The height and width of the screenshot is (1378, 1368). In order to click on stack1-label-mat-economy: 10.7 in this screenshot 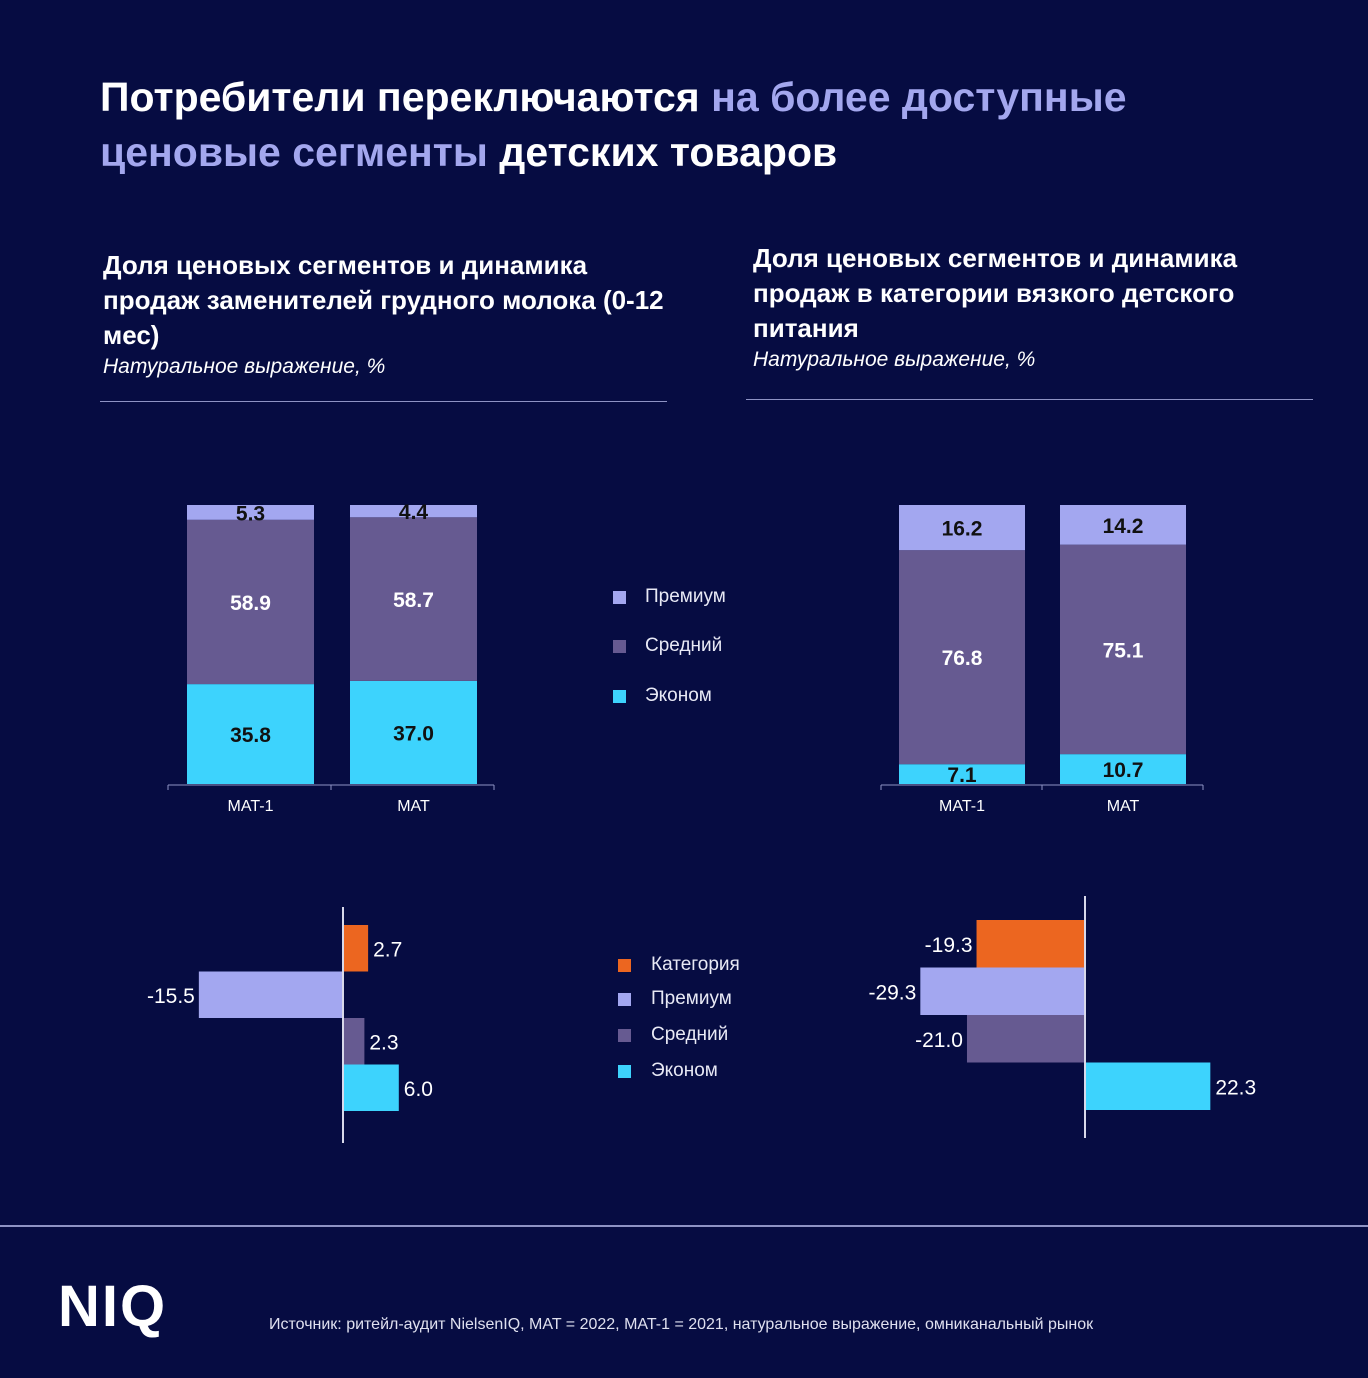, I will do `click(1123, 770)`.